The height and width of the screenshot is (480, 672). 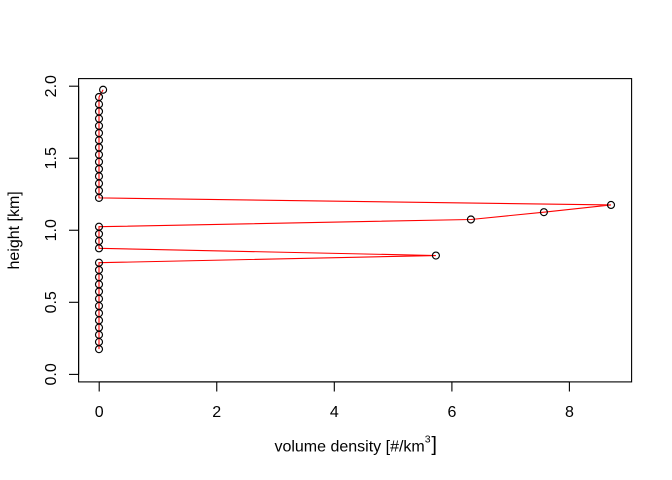 What do you see at coordinates (51, 302) in the screenshot?
I see `svg-text: 0.5` at bounding box center [51, 302].